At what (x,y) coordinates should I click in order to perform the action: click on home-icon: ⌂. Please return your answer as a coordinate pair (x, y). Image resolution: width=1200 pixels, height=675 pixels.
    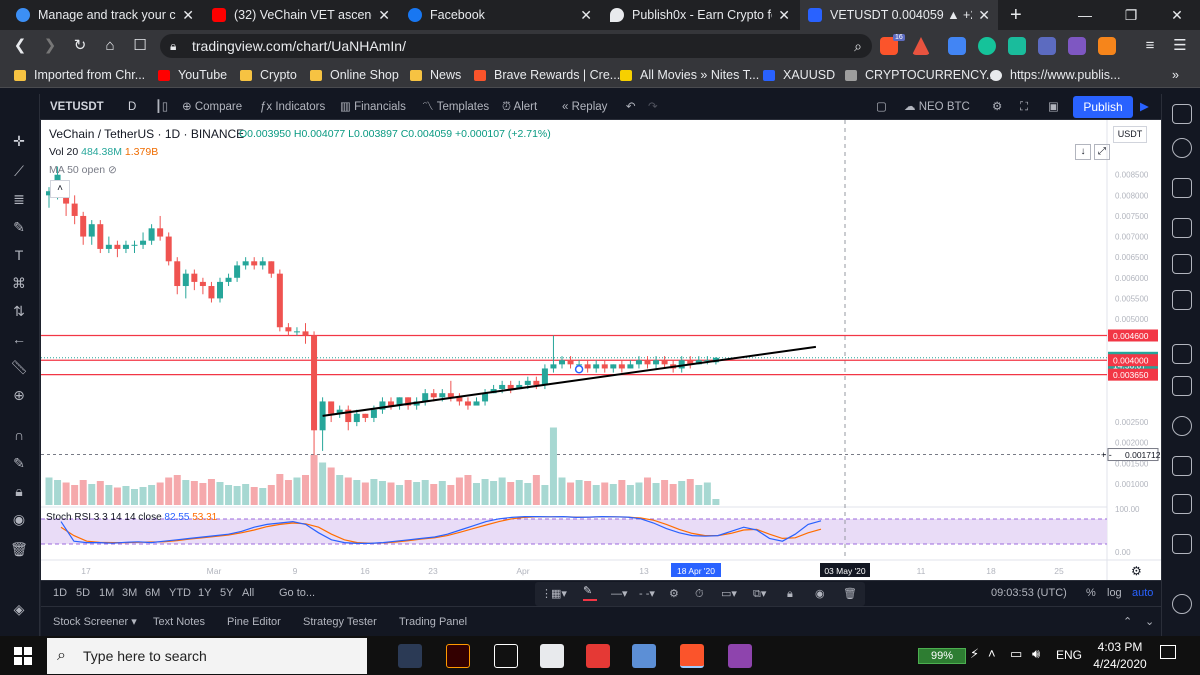
    Looking at the image, I should click on (110, 45).